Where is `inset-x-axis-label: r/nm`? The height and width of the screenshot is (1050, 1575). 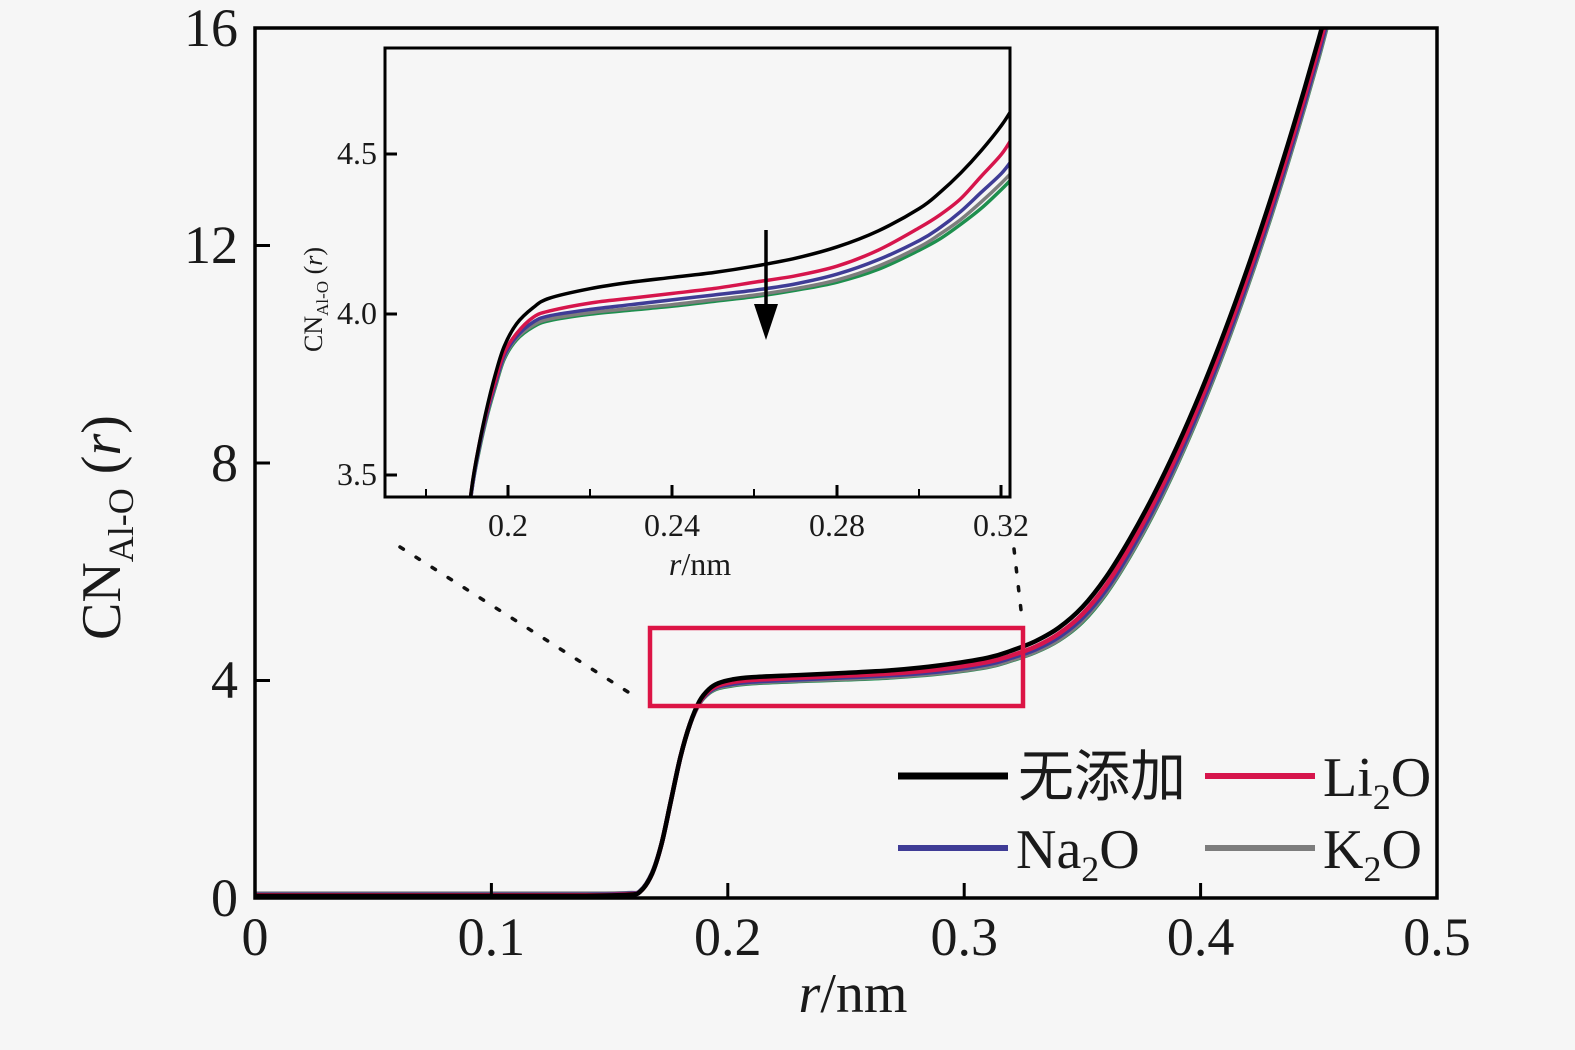 inset-x-axis-label: r/nm is located at coordinates (700, 564).